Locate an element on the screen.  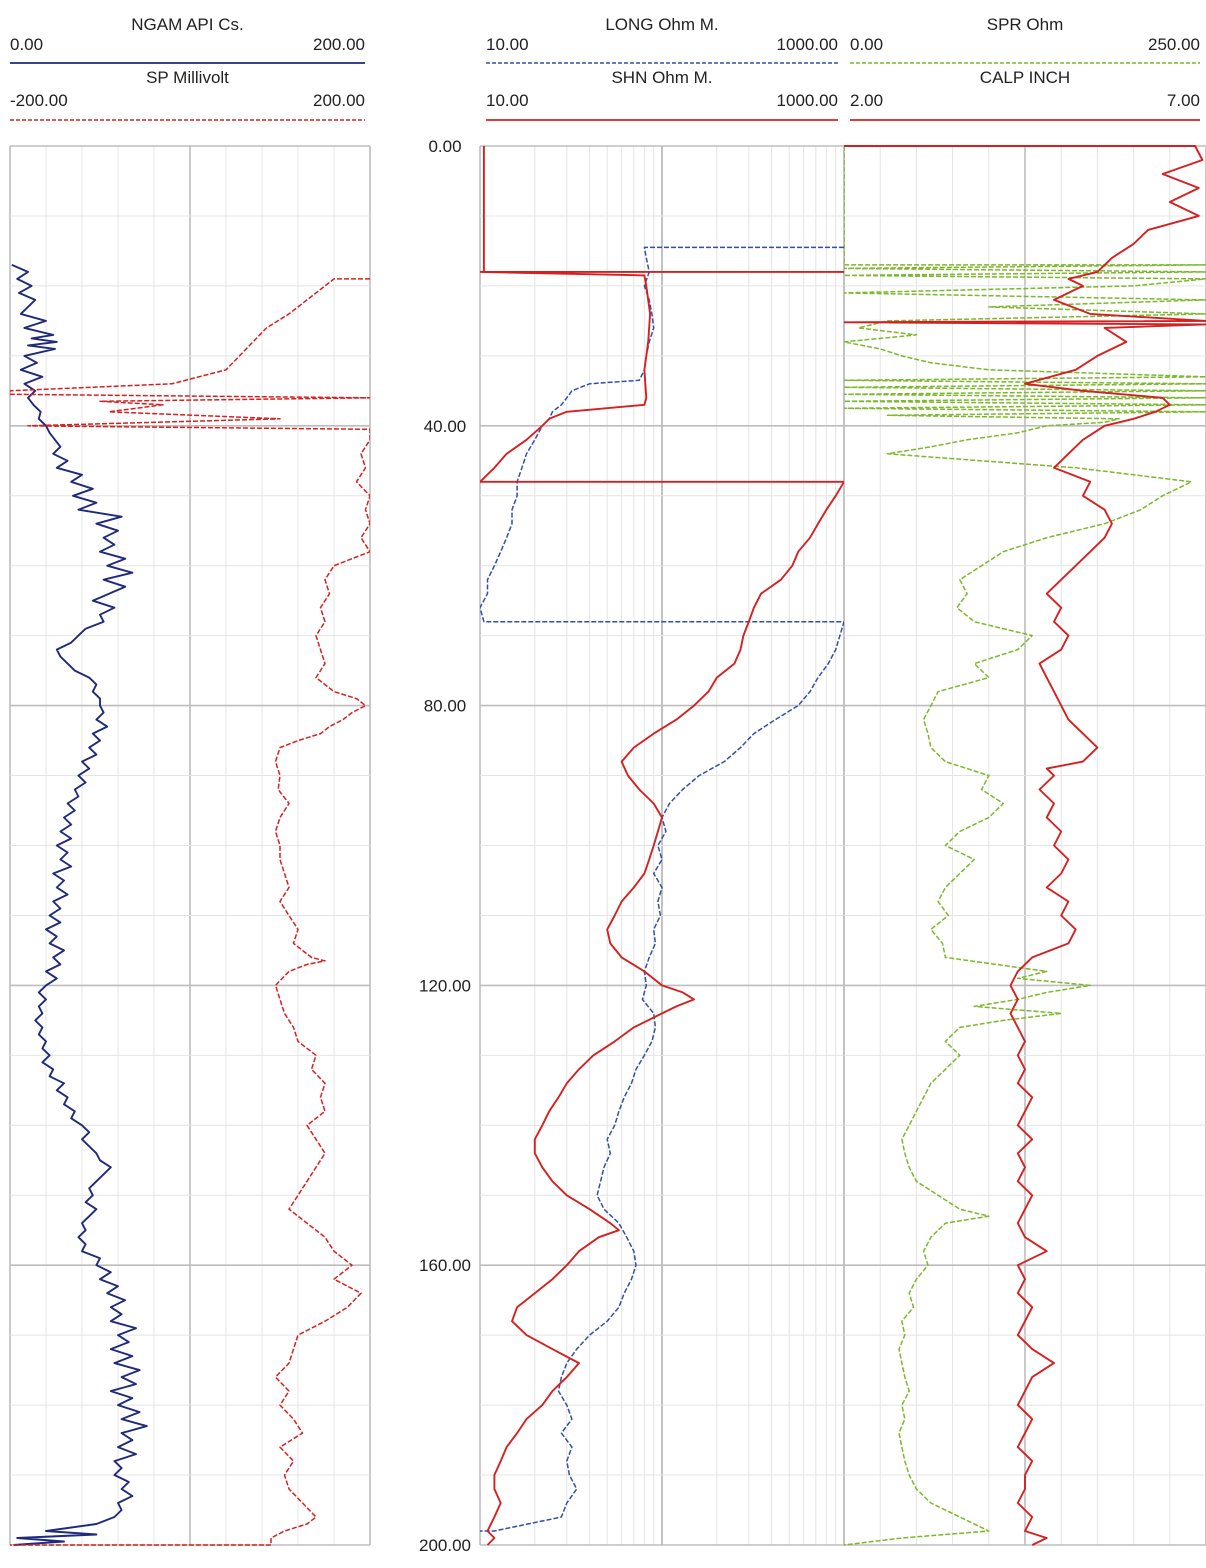
curve-name-ngam: NGAM API Cs. is located at coordinates (187, 24).